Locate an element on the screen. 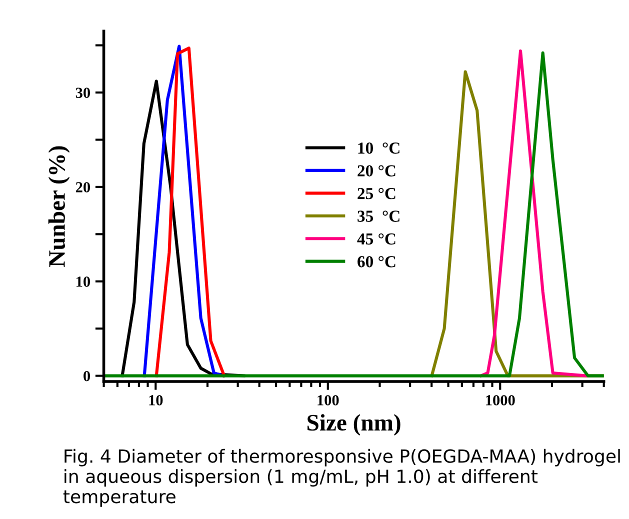 The image size is (629, 519). caption: Fig. 4 Diameter of thermoresponsive P(OEGDA-MAA) hydrogel in aqueous dispersion (1 mg/mL, pH 1.0) at different temperature is located at coordinates (341, 477).